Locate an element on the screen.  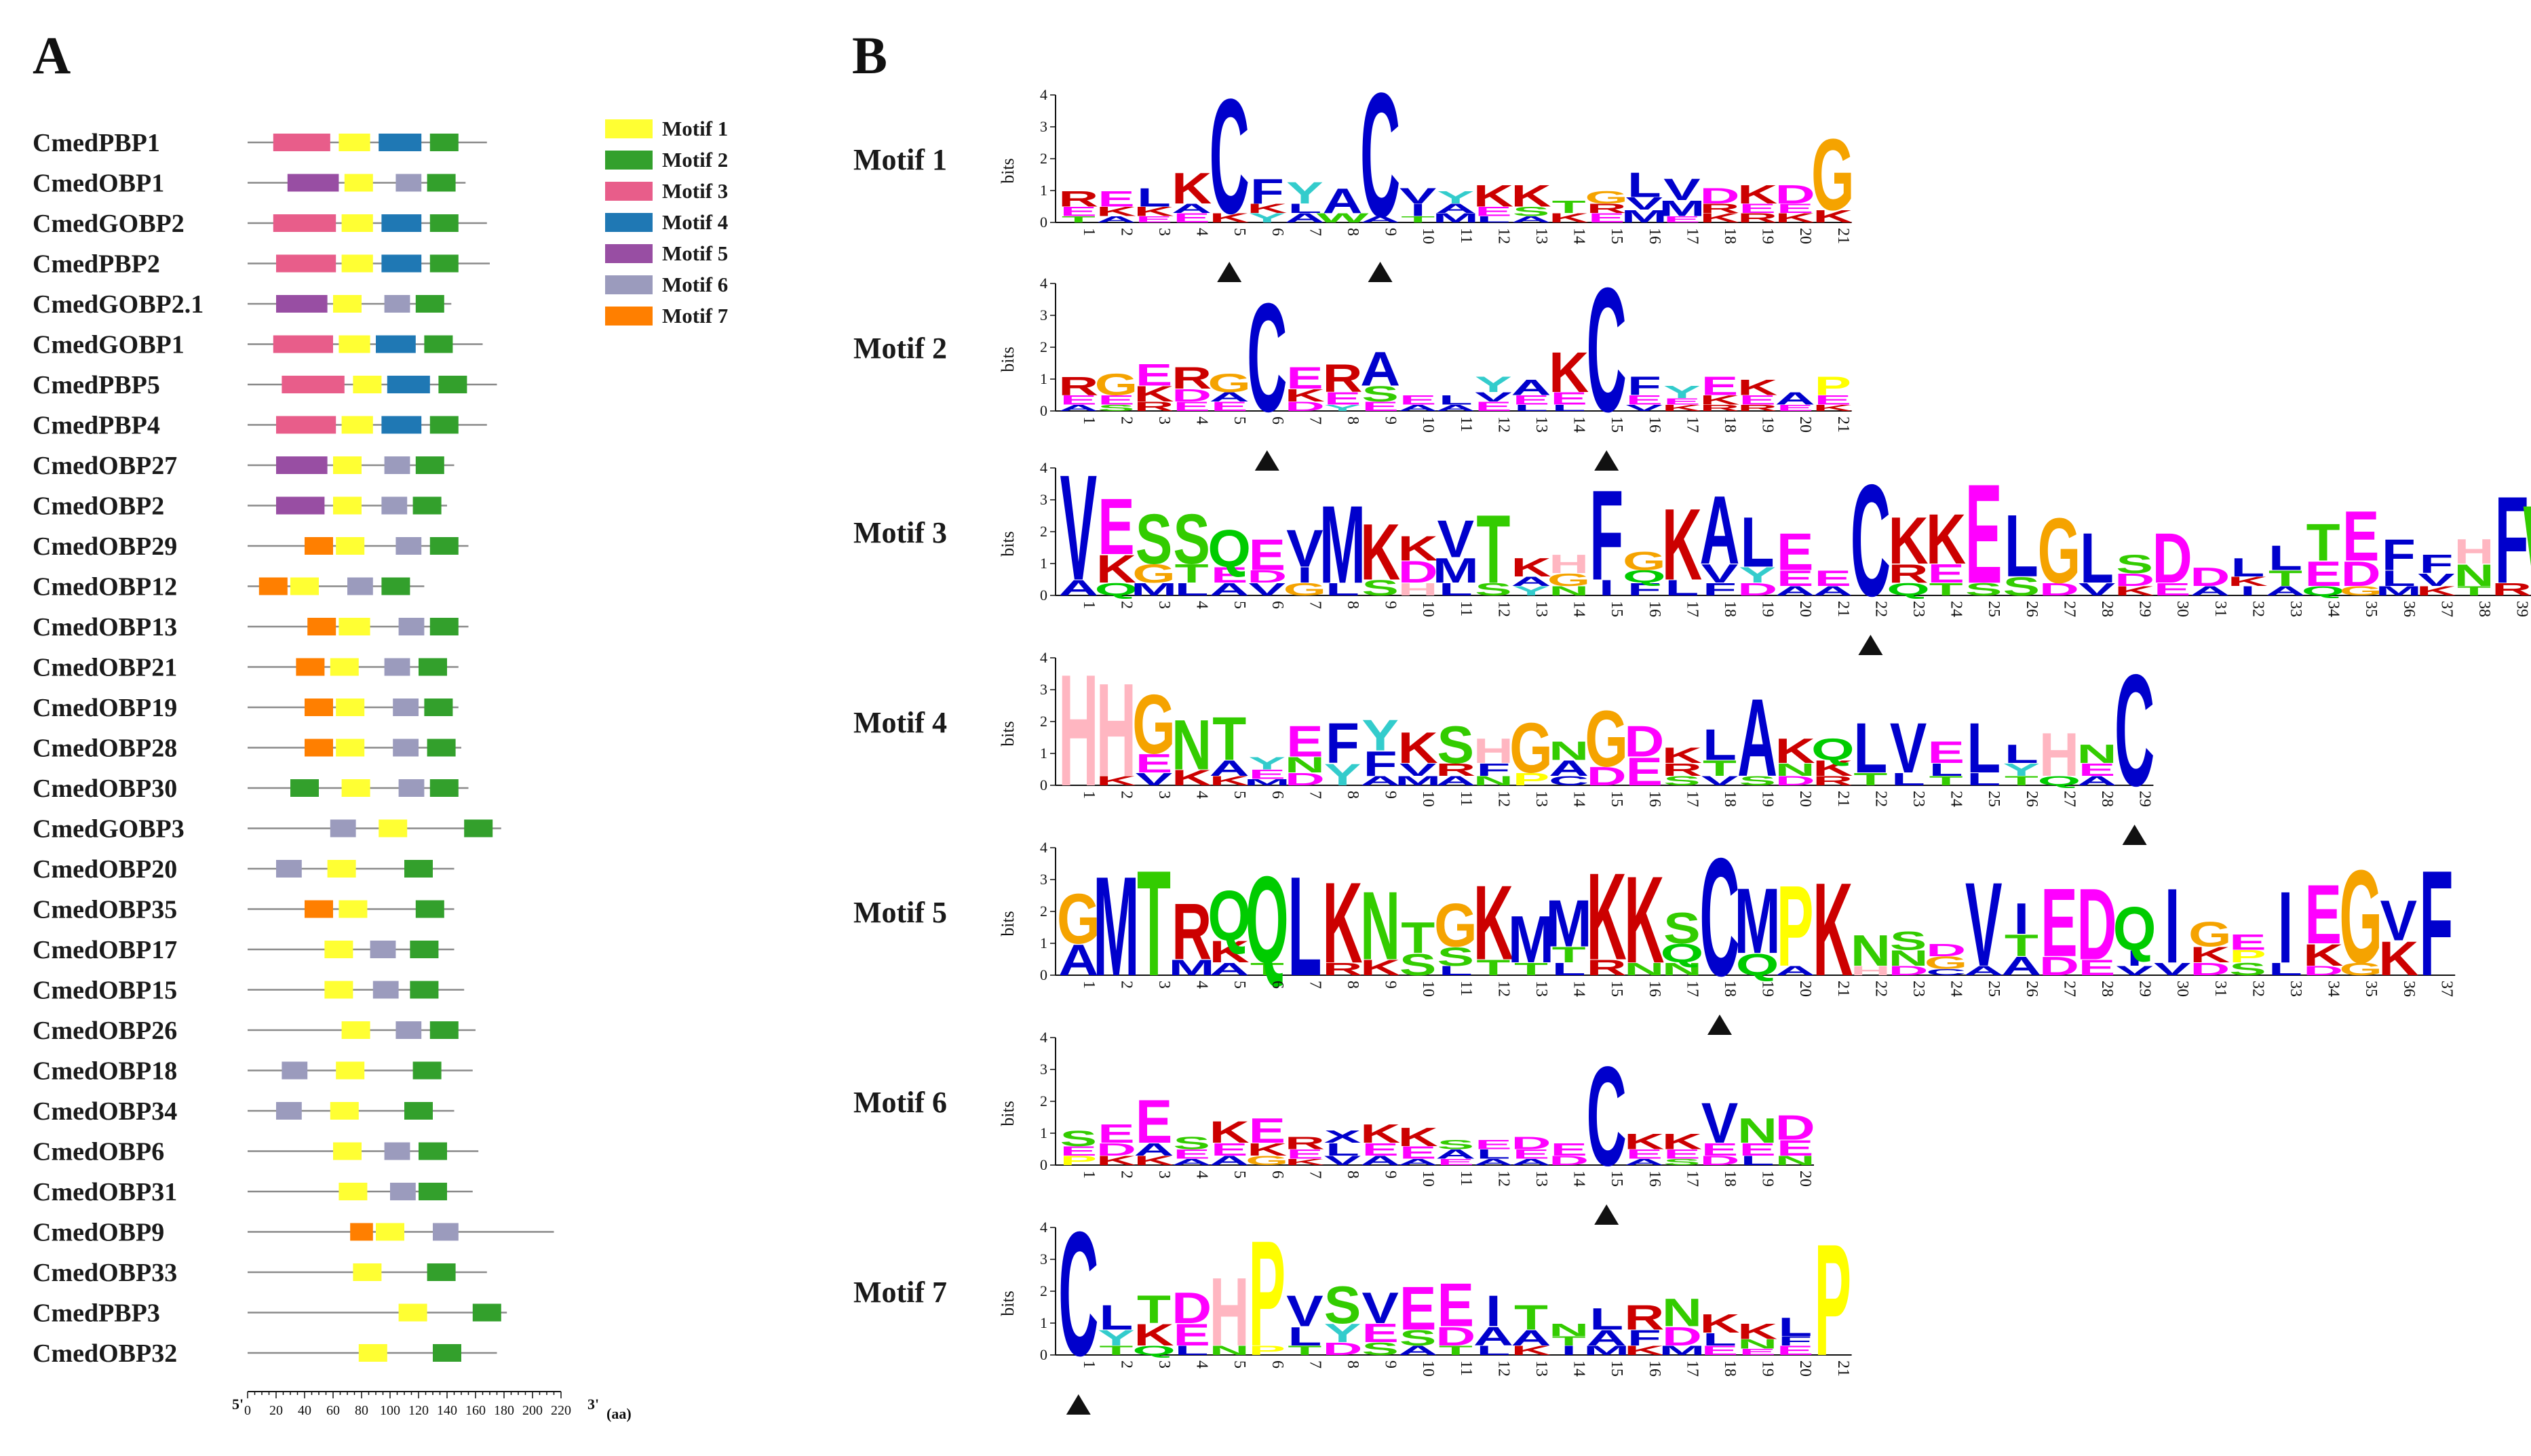
logo-letter: P is located at coordinates (1833, 386).